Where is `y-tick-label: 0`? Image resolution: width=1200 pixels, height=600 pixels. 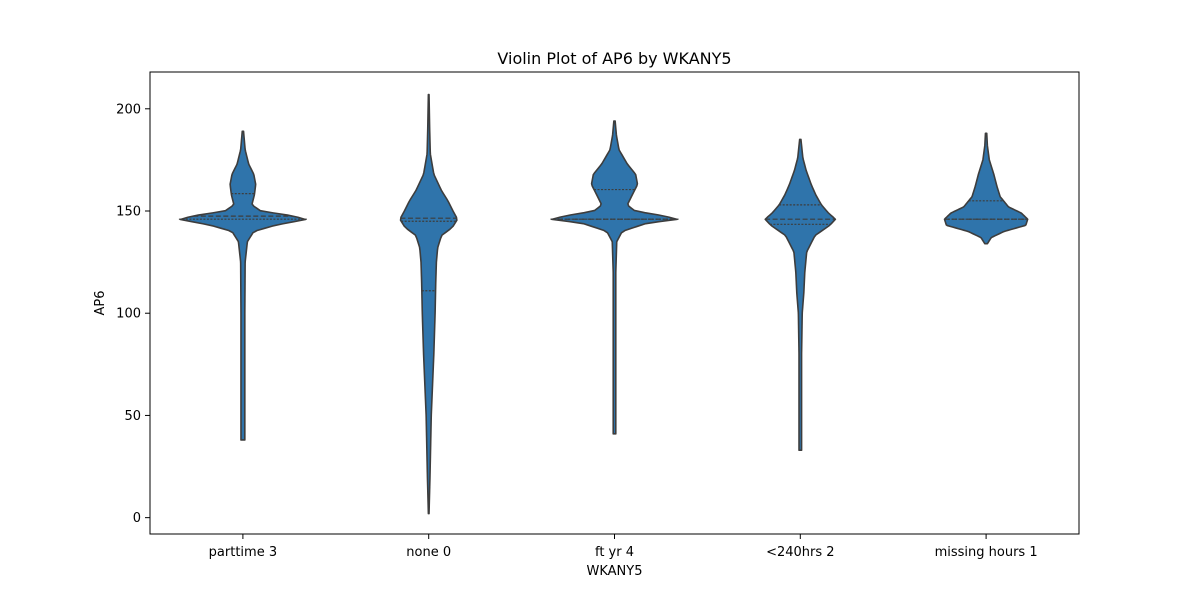
y-tick-label: 0 is located at coordinates (137, 518).